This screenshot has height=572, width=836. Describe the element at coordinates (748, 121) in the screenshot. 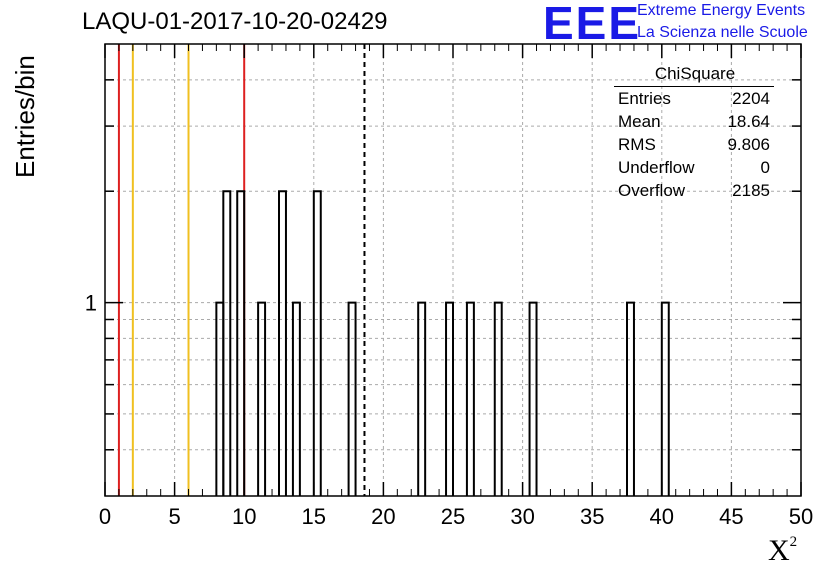

I see `stats-value: 18.64` at that location.